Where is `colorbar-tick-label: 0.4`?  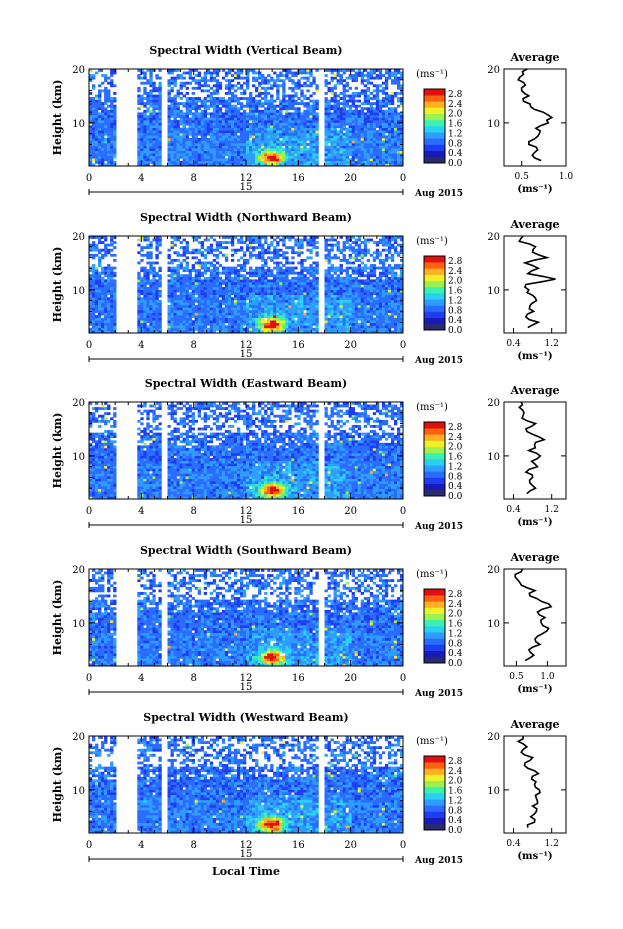
colorbar-tick-label: 0.4 is located at coordinates (455, 154).